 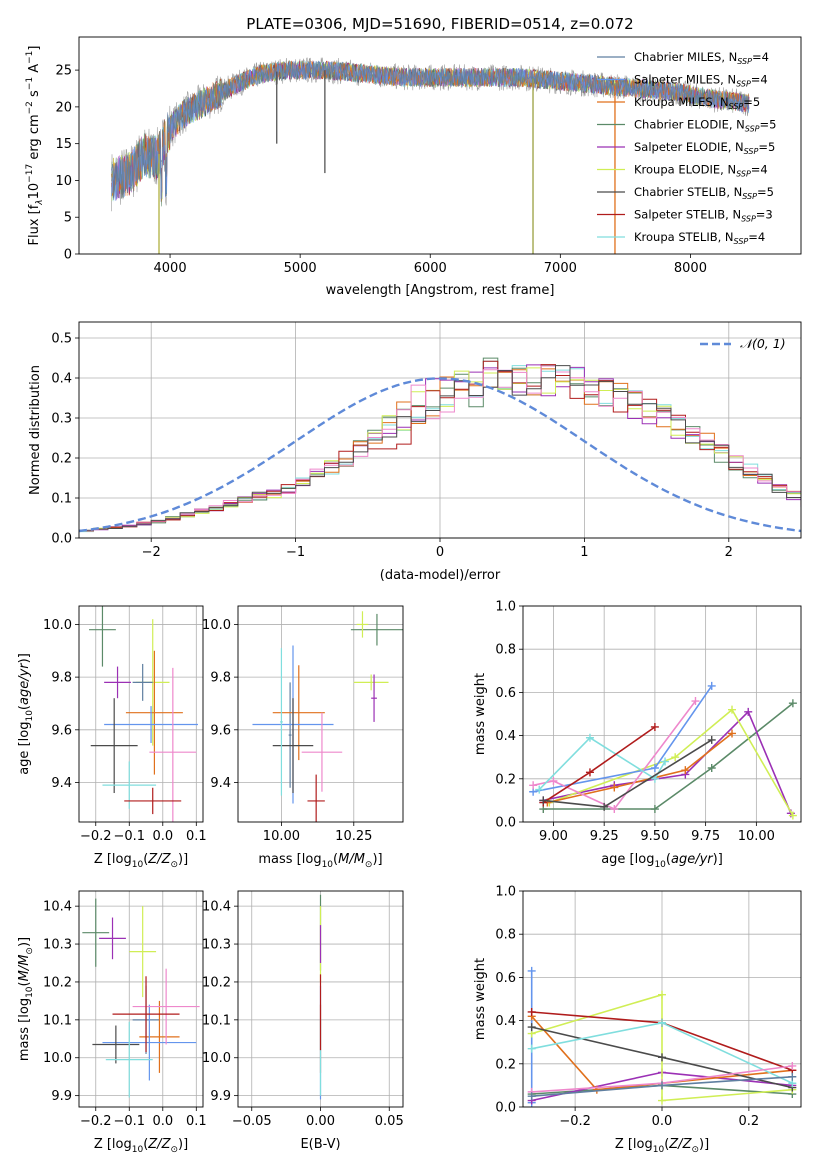 What do you see at coordinates (604, 836) in the screenshot?
I see `x-tick-label: 9.25` at bounding box center [604, 836].